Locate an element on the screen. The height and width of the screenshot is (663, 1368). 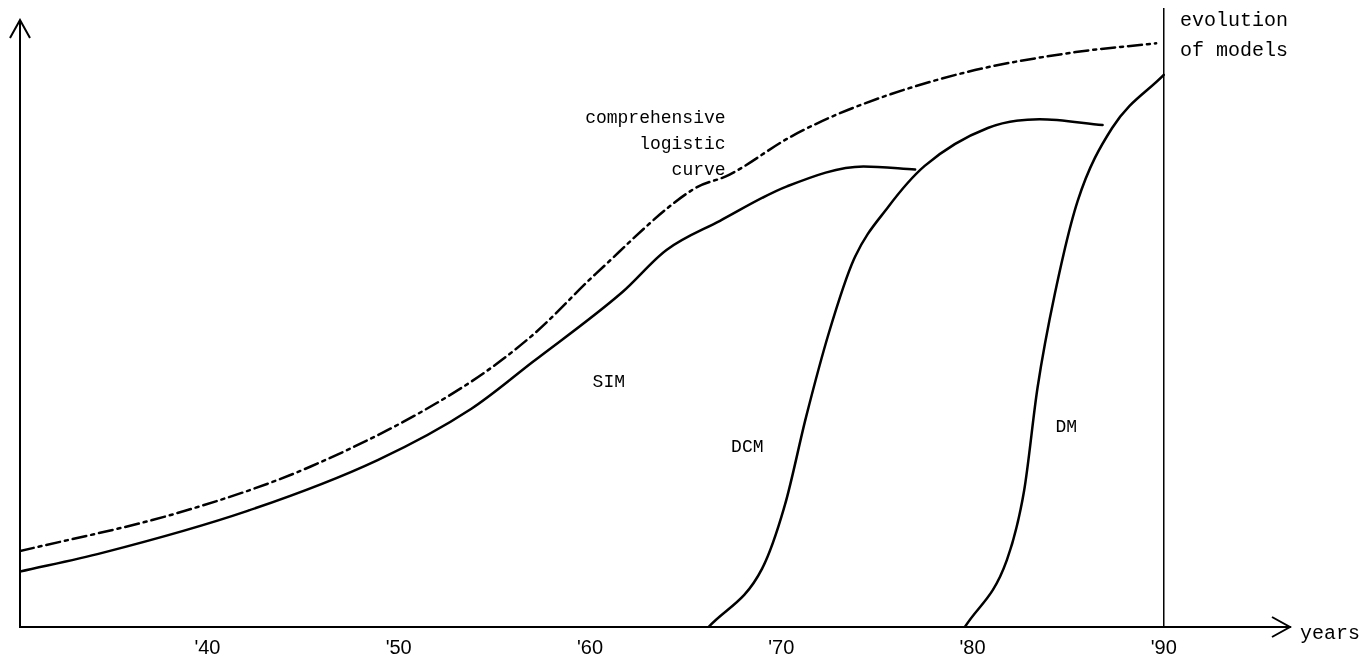
x-tick-label: '60 is located at coordinates (590, 646).